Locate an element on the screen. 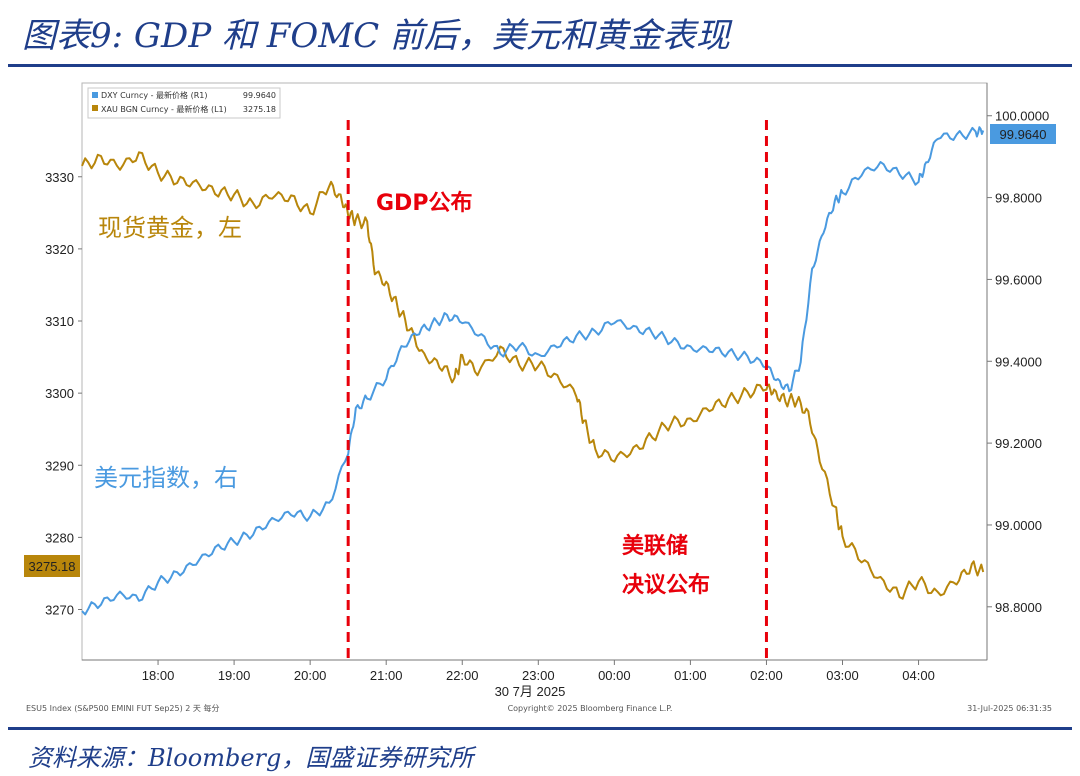 This screenshot has width=1080, height=776. x-tick-label: 04:00 is located at coordinates (918, 675).